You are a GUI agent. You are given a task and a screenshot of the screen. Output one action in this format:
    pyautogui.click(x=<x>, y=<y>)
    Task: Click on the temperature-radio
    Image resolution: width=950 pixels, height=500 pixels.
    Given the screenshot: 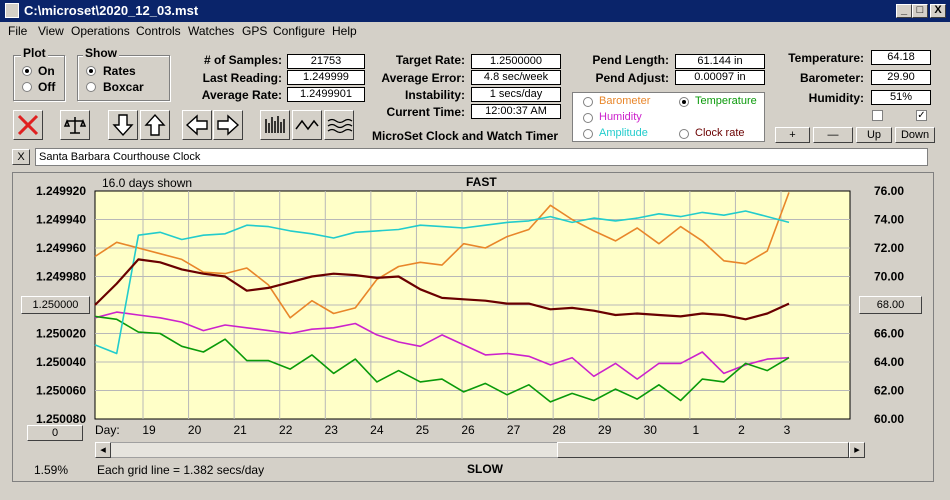 What is the action you would take?
    pyautogui.click(x=684, y=102)
    